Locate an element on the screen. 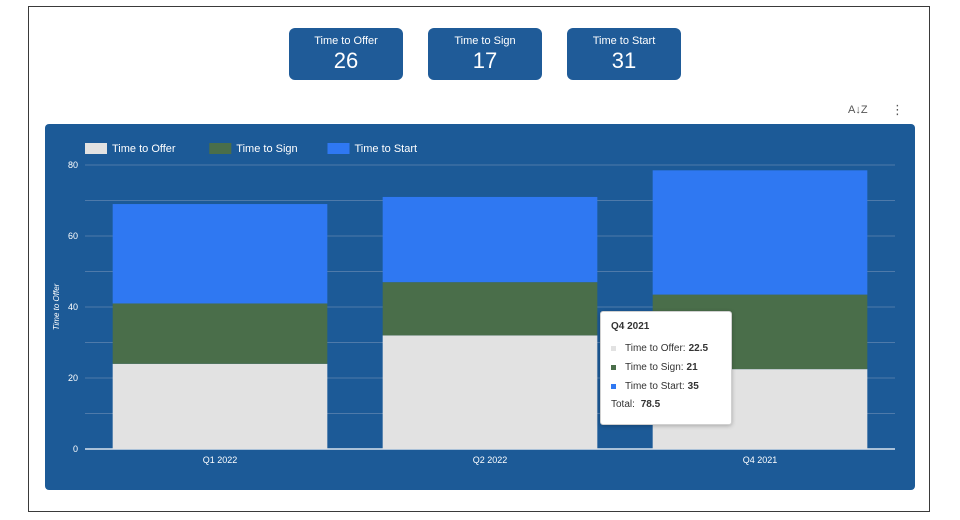 This screenshot has height=520, width=960. tooltip-row-time-to-offer: Time to Offer: 22.5 is located at coordinates (666, 348).